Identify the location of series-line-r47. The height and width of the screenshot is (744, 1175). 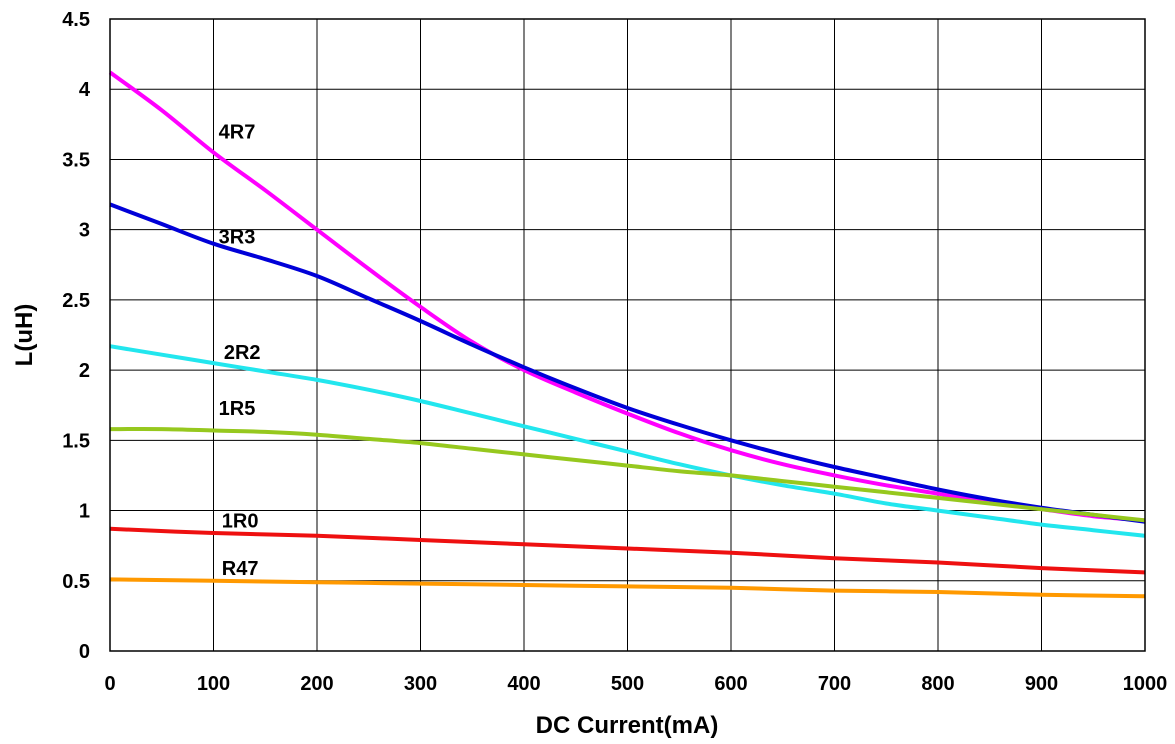
(627, 588).